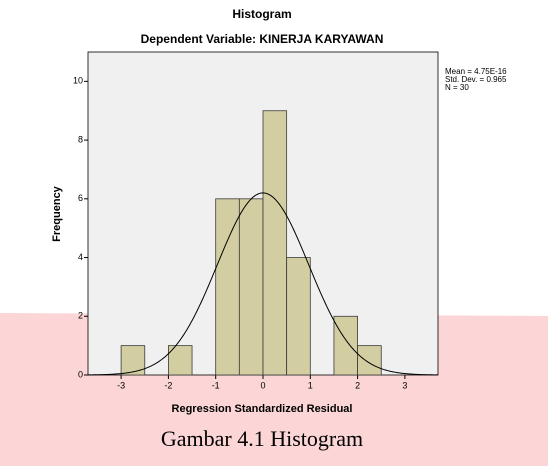  I want to click on stat-value: 4.75E-16, so click(490, 71).